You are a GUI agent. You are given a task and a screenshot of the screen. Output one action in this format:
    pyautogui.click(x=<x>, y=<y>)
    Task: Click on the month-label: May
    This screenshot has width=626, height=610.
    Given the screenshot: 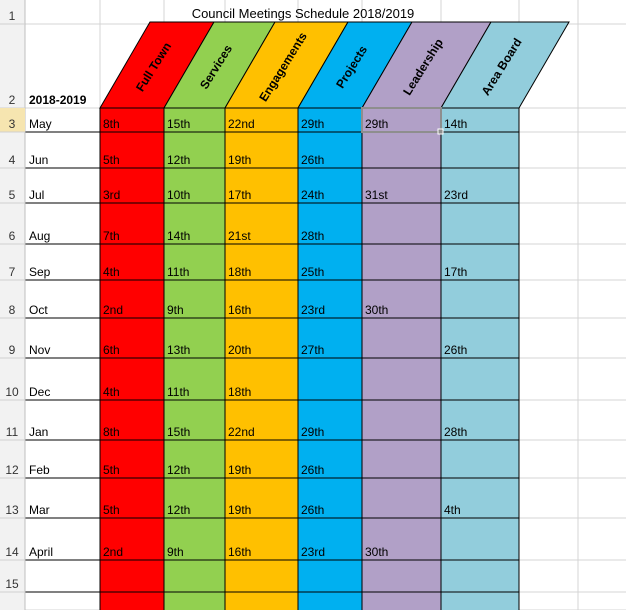 What is the action you would take?
    pyautogui.click(x=40, y=124)
    